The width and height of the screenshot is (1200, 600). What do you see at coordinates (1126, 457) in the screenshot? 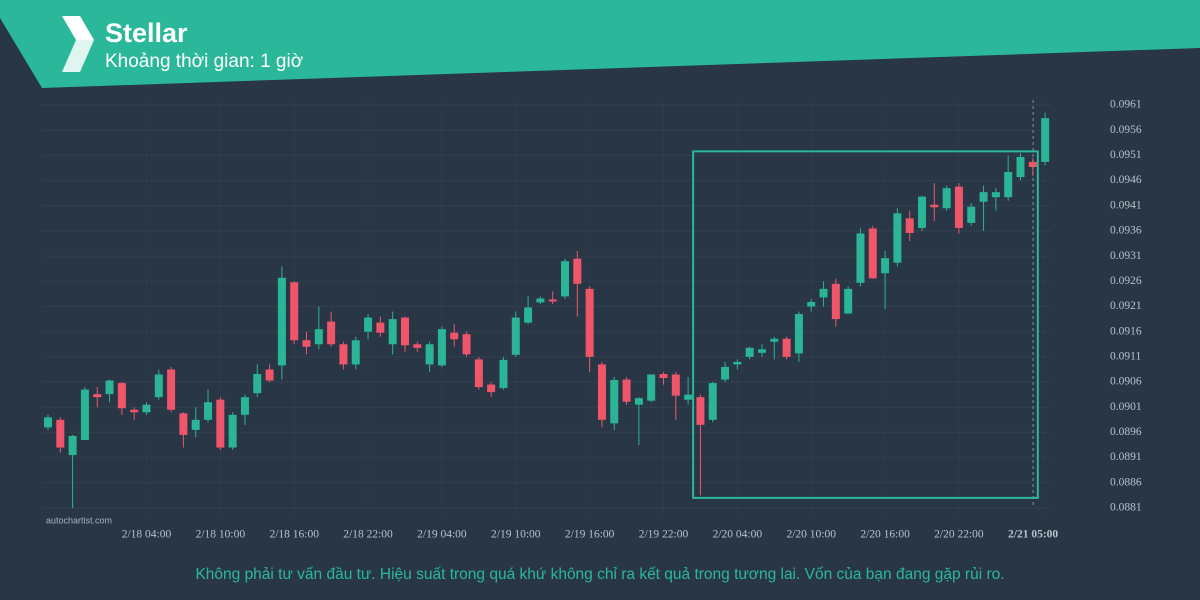
I see `y-tick-label: 0.0891` at bounding box center [1126, 457].